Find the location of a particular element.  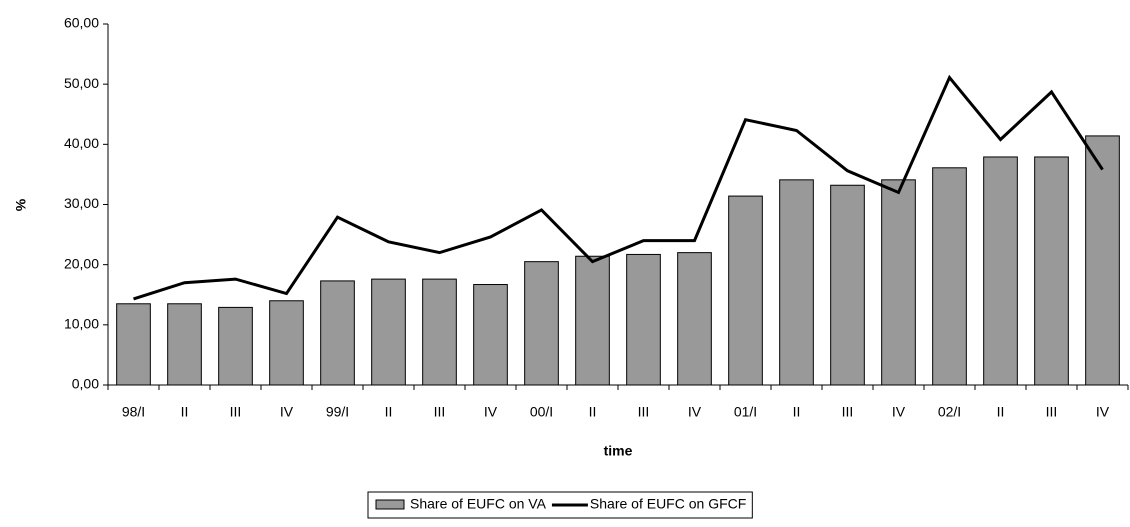

y-axis-label: % is located at coordinates (21, 204).